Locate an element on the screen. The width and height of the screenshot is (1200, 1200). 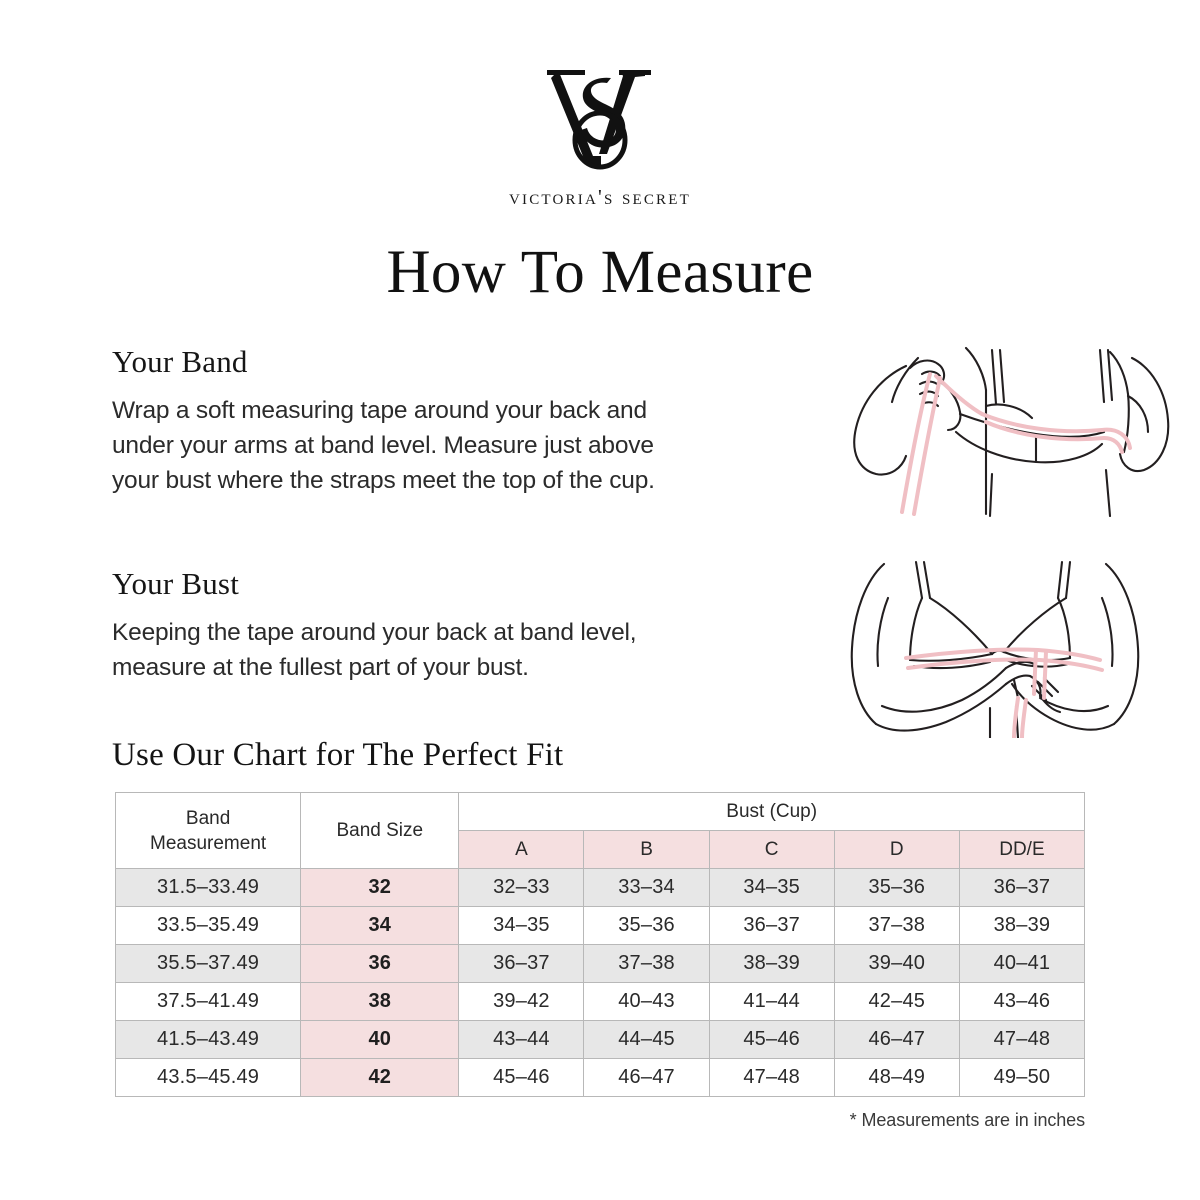
cell-band-size: 36 is located at coordinates (380, 963).